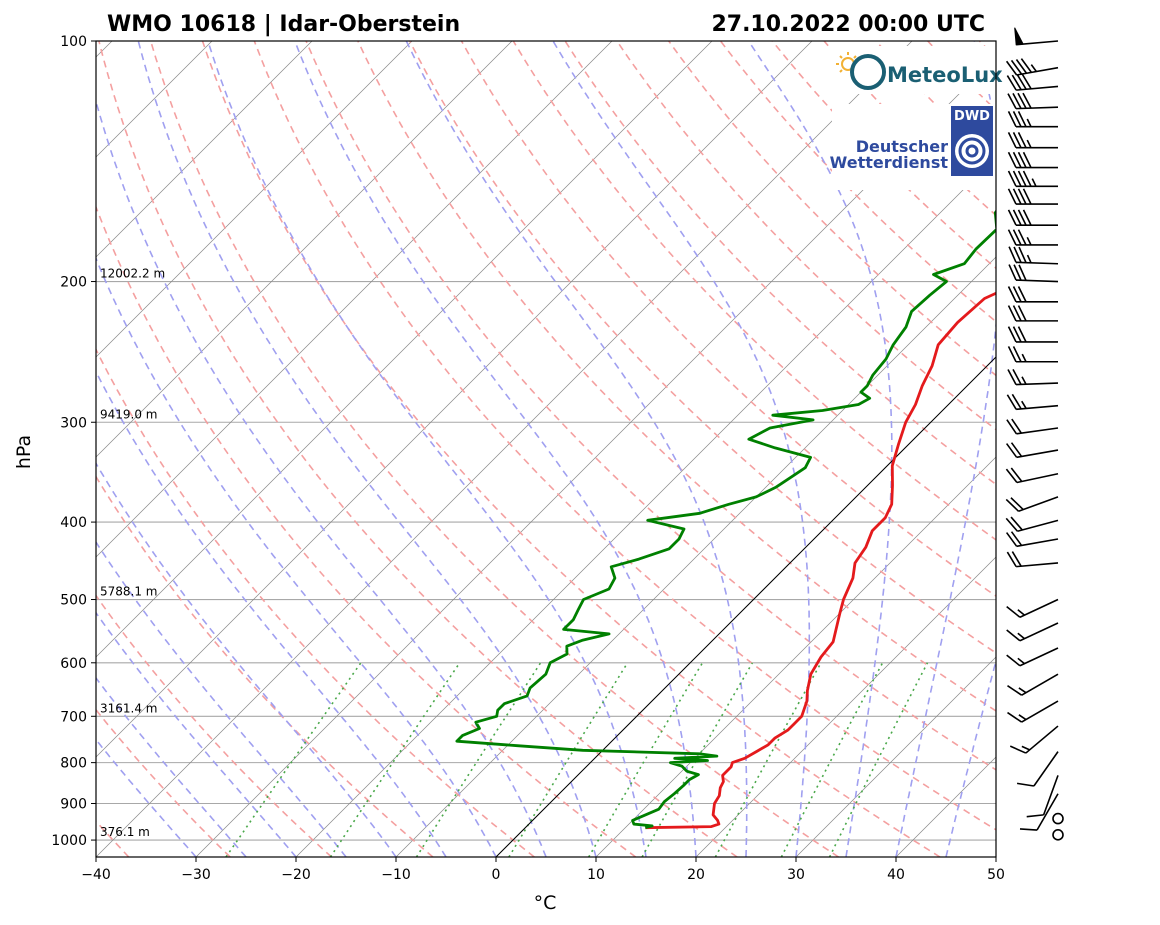 This screenshot has height=925, width=1160. What do you see at coordinates (73, 423) in the screenshot?
I see `y-tick-label: 300` at bounding box center [73, 423].